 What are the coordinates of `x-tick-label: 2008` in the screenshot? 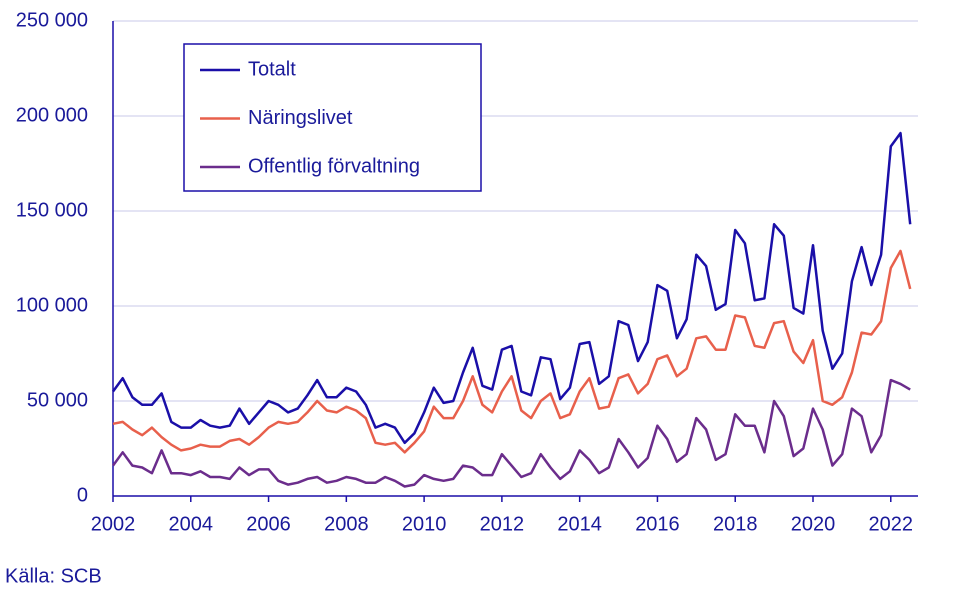 It's located at (346, 524).